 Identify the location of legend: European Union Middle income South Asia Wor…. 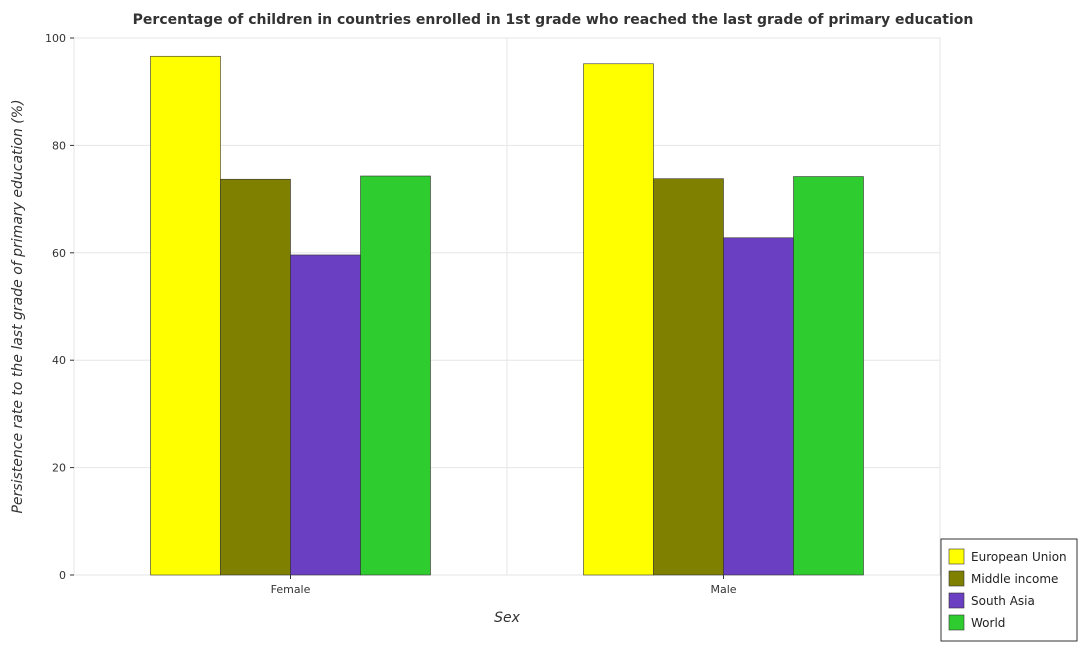
(1009, 590).